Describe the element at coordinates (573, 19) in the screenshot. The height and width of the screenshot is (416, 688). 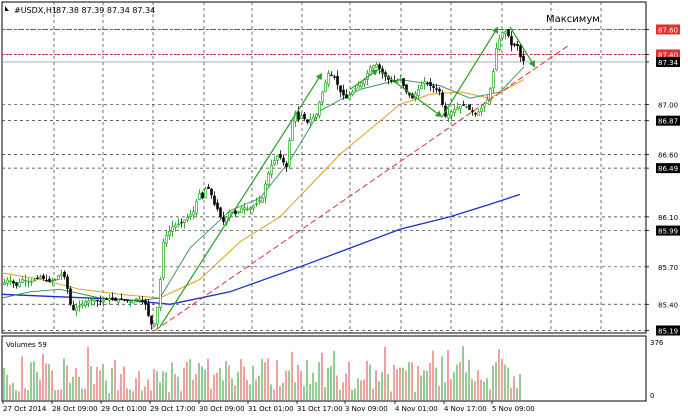
I see `maximum-annotation: Максимум` at that location.